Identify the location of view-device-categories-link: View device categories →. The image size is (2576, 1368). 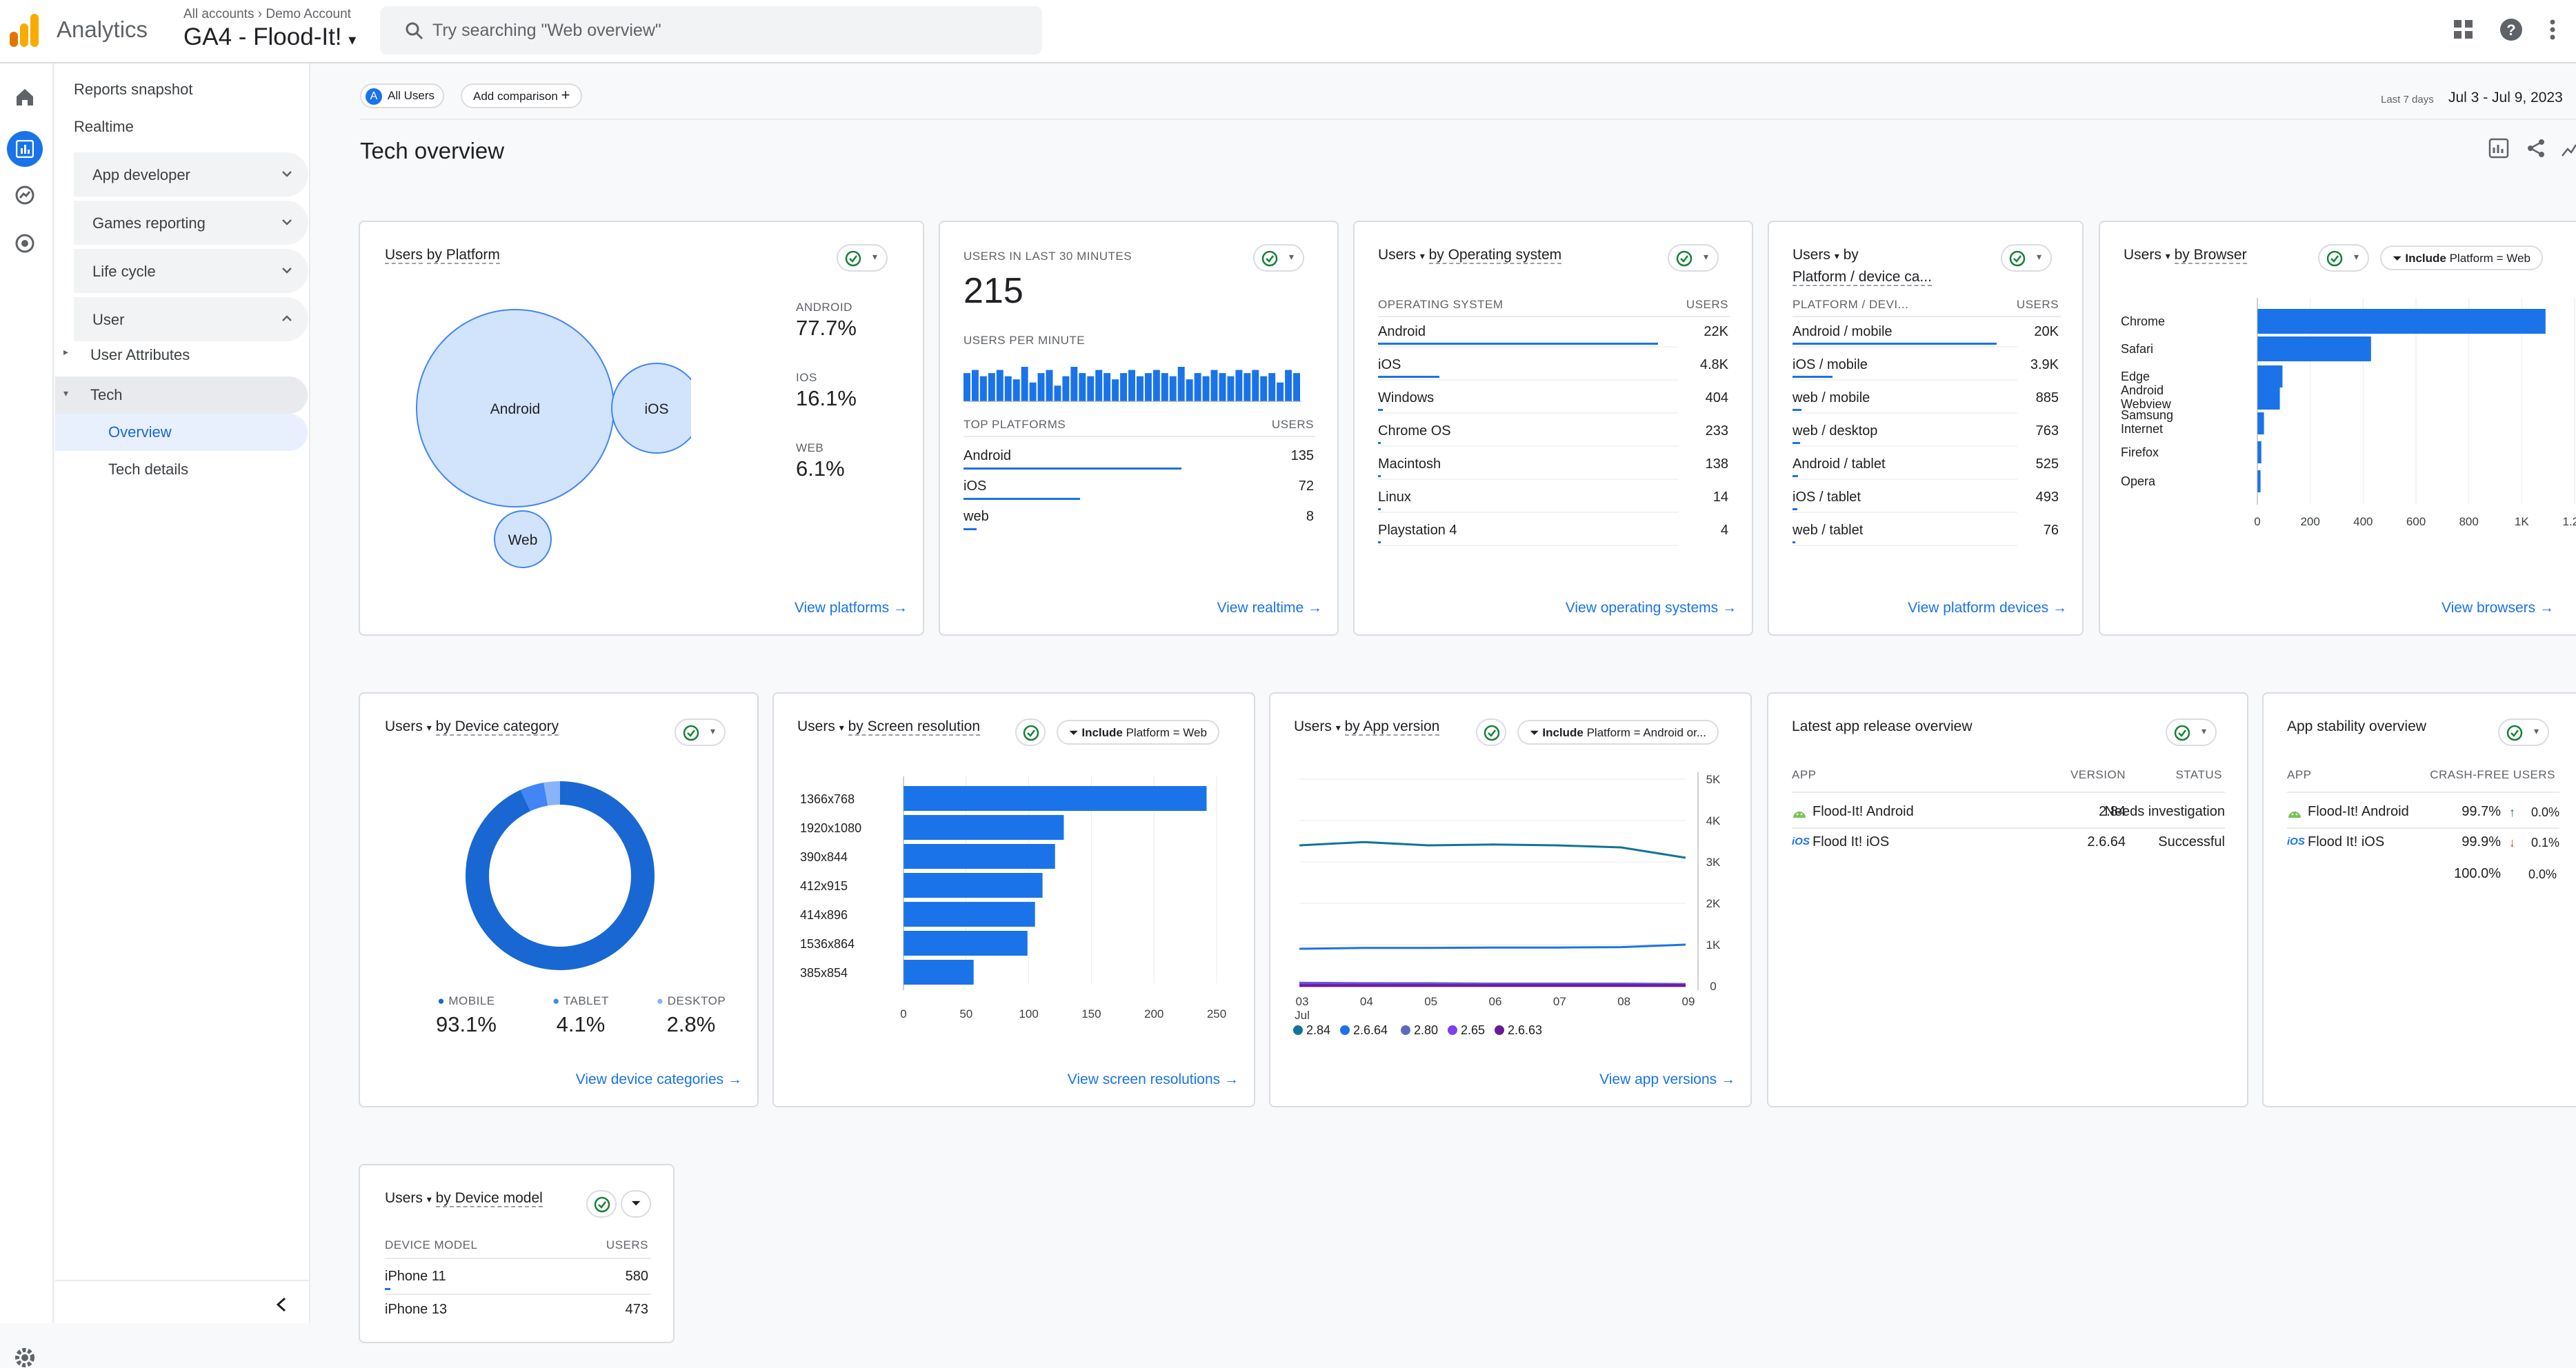
(659, 1080).